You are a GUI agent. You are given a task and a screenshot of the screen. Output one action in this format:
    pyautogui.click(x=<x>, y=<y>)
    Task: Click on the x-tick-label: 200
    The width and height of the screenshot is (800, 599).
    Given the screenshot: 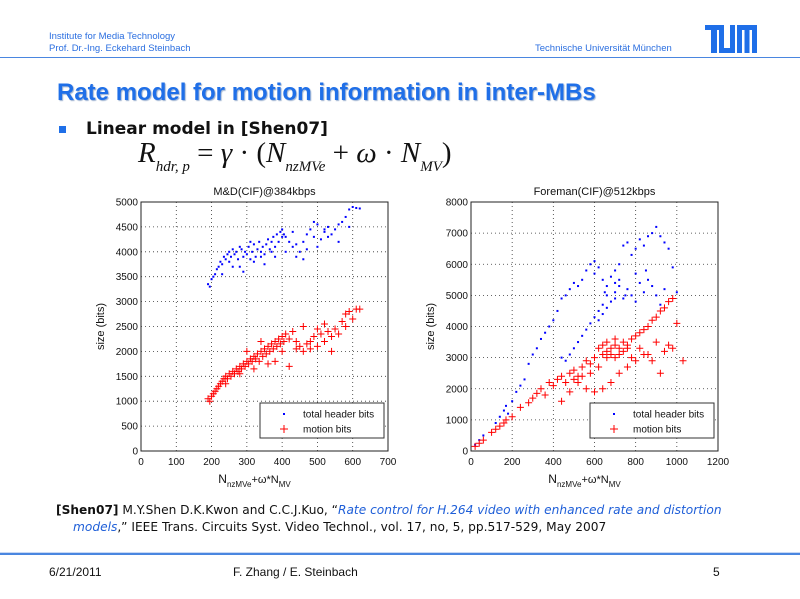 What is the action you would take?
    pyautogui.click(x=512, y=462)
    